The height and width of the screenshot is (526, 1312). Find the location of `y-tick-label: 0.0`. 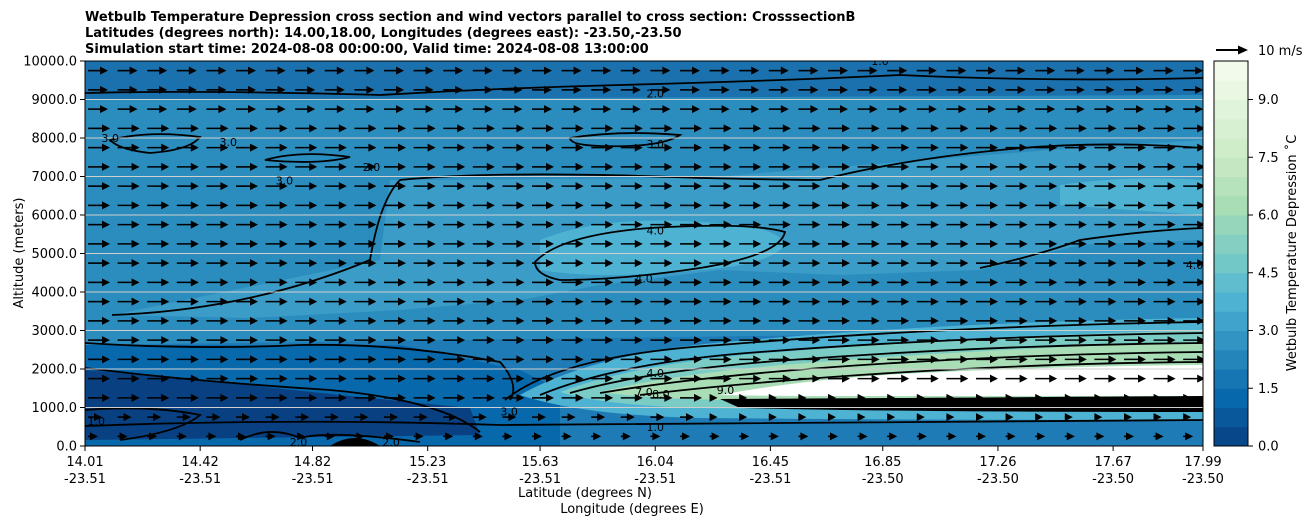

y-tick-label: 0.0 is located at coordinates (66, 447).